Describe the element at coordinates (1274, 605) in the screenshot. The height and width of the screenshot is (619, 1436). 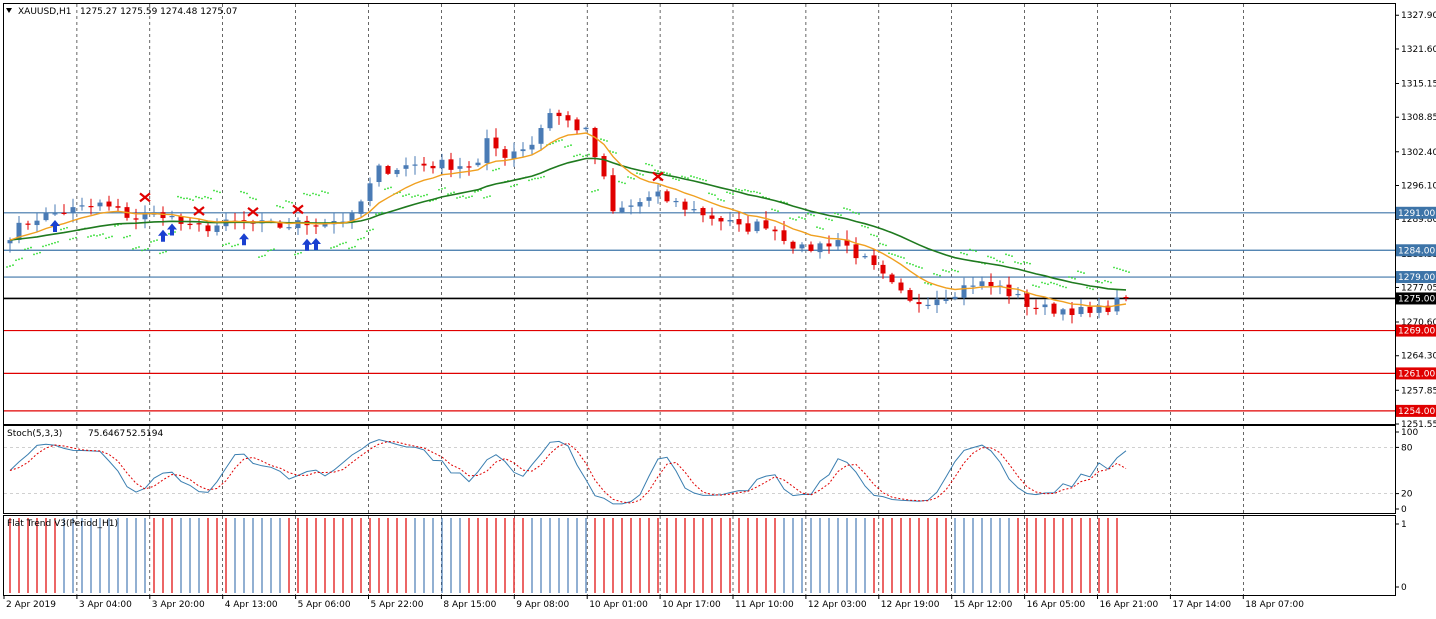
I see `x-tick-label: 18 Apr 07:00` at that location.